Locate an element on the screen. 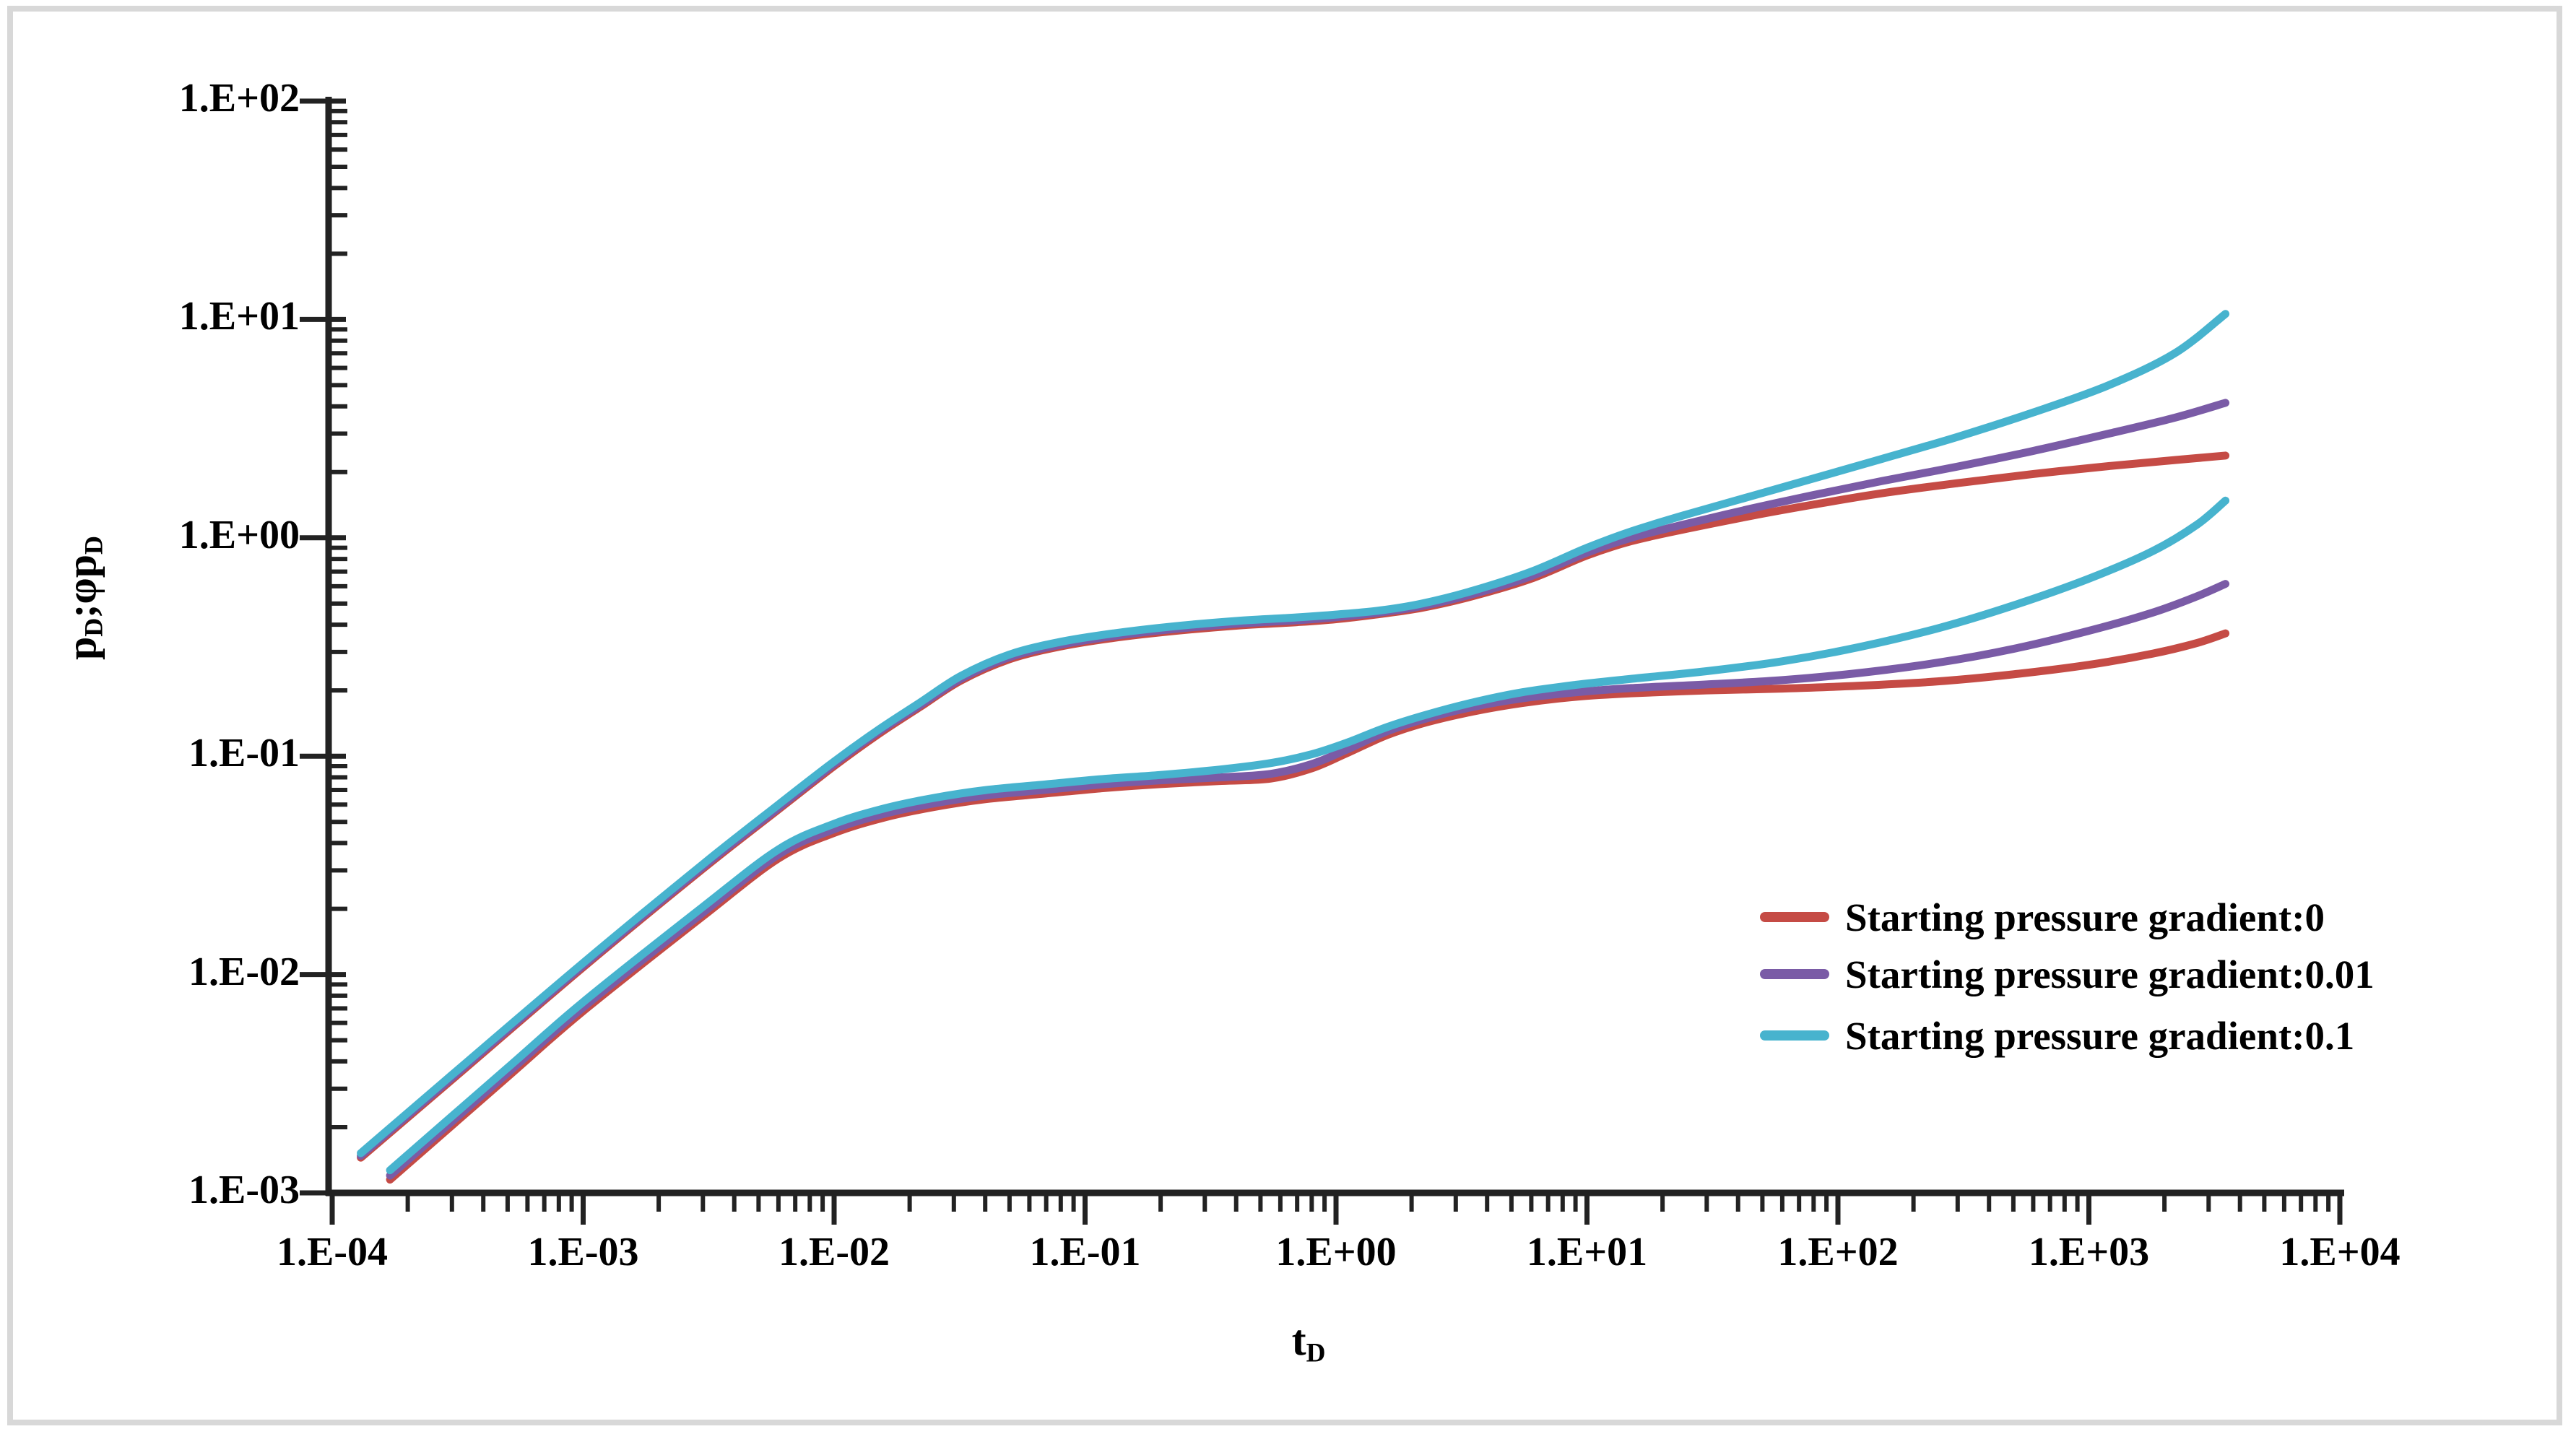 Image resolution: width=2576 pixels, height=1455 pixels. y-tick-label: 1.E+00 is located at coordinates (239, 534).